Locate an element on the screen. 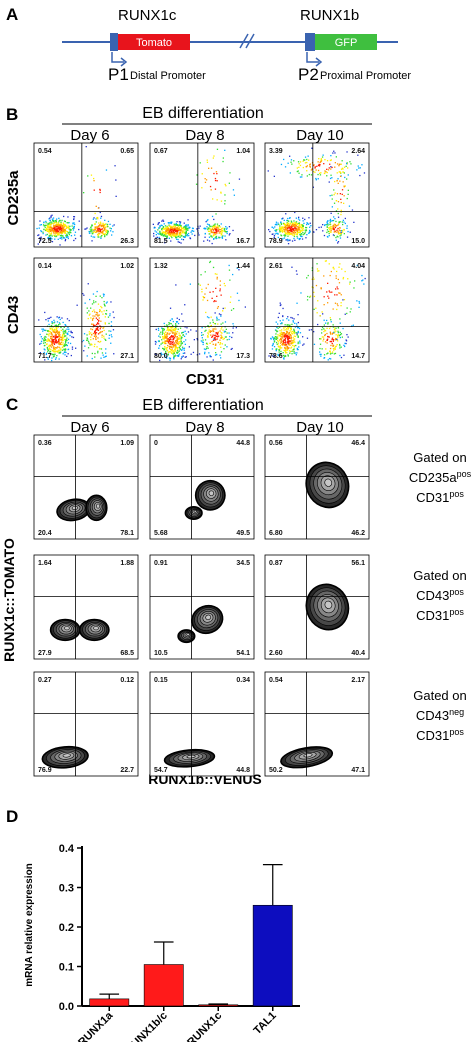 The image size is (474, 1042). quadrant-ul: 0 is located at coordinates (156, 443).